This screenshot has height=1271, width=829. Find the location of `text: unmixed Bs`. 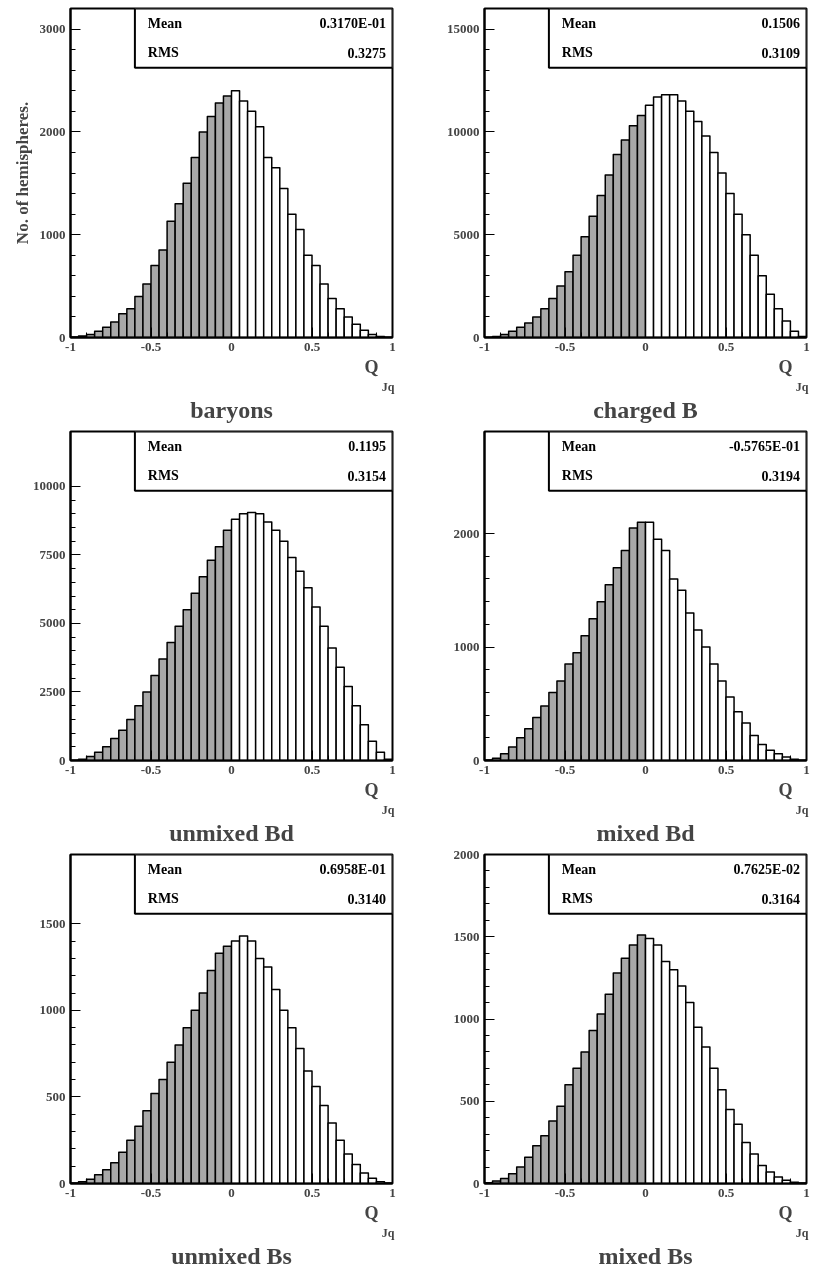

text: unmixed Bs is located at coordinates (231, 1255).